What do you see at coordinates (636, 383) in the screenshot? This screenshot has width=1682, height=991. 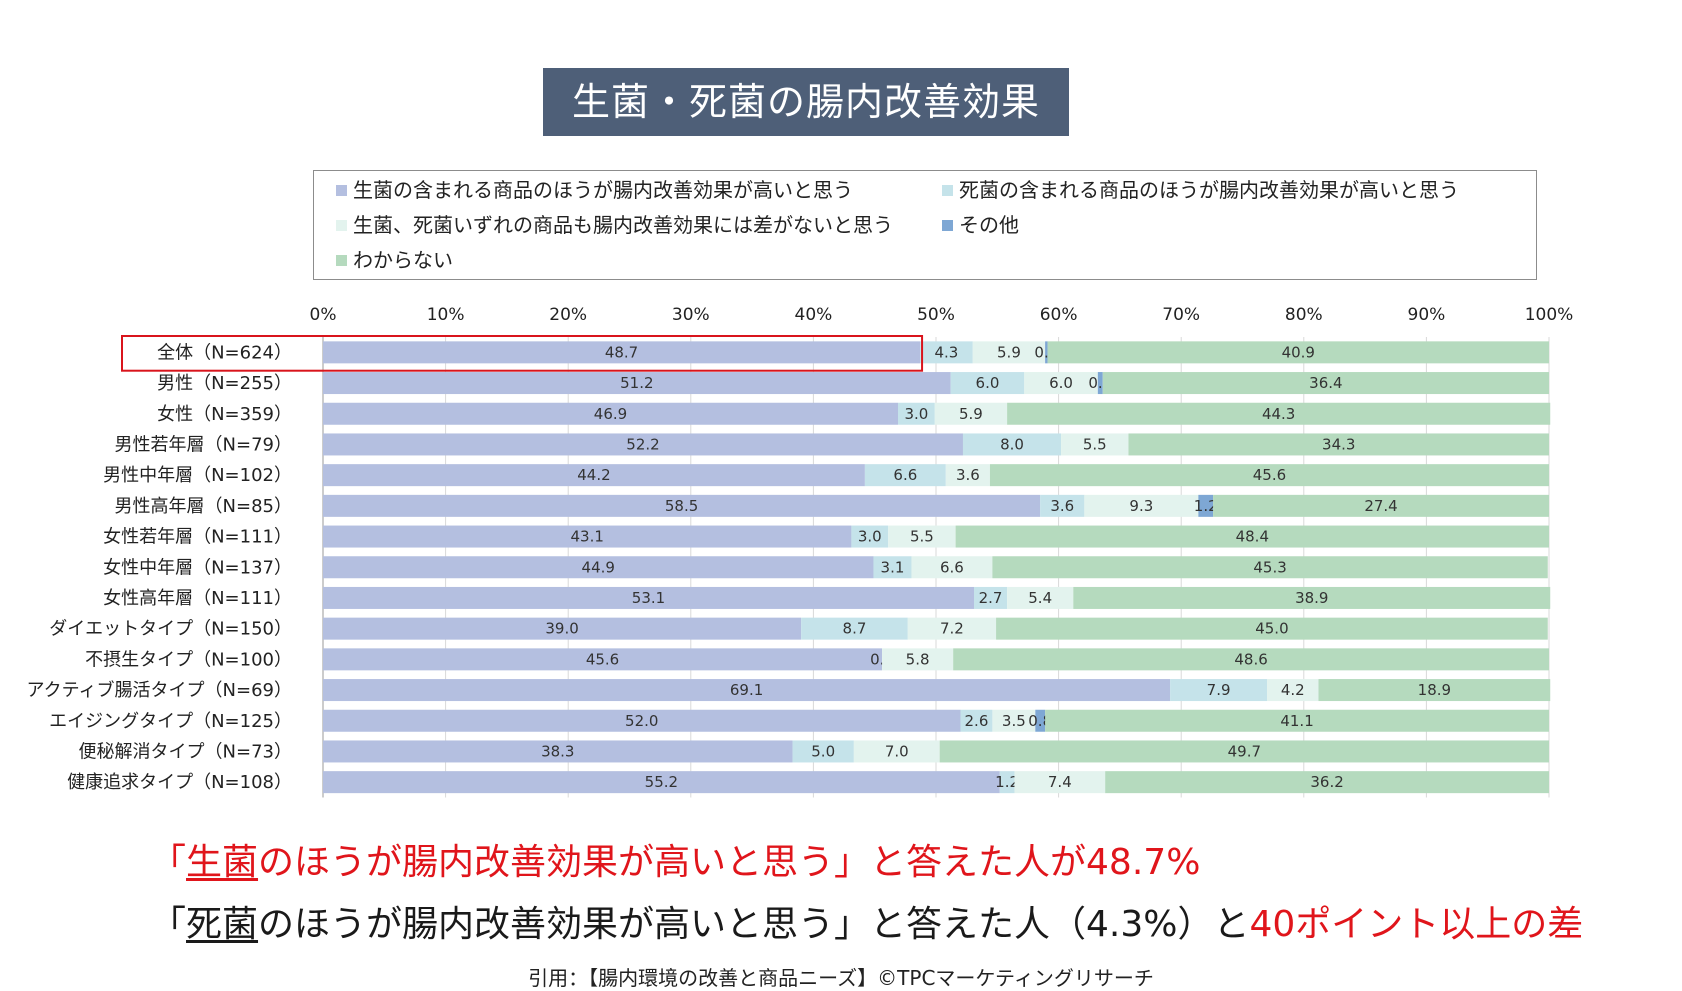 I see `data-label: 51.2` at bounding box center [636, 383].